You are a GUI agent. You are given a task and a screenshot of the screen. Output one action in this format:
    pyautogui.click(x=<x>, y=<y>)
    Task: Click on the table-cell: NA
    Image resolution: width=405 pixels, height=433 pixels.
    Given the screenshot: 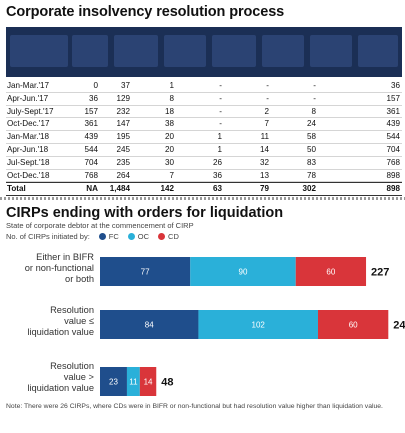 What is the action you would take?
    pyautogui.click(x=92, y=189)
    